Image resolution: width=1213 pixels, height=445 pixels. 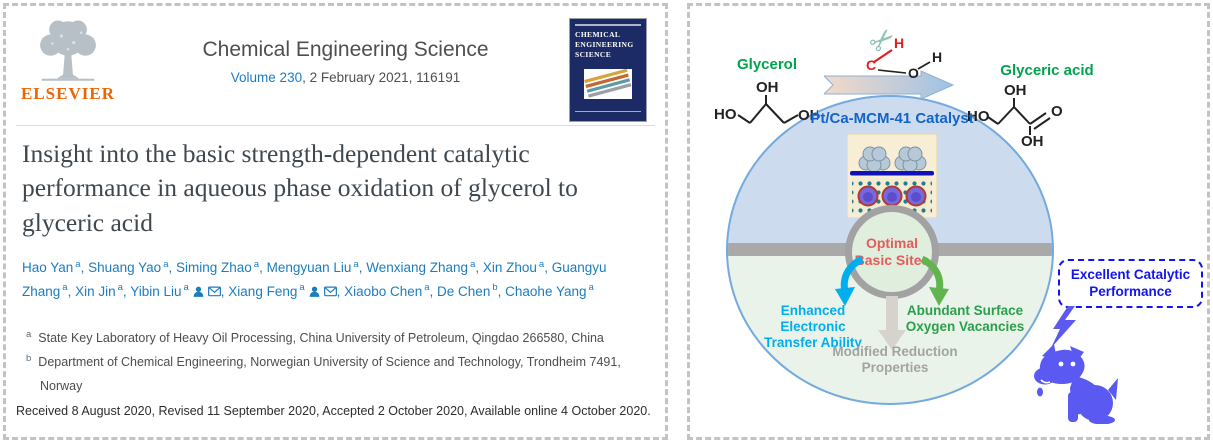 What do you see at coordinates (266, 77) in the screenshot?
I see `volume-link: Volume 230` at bounding box center [266, 77].